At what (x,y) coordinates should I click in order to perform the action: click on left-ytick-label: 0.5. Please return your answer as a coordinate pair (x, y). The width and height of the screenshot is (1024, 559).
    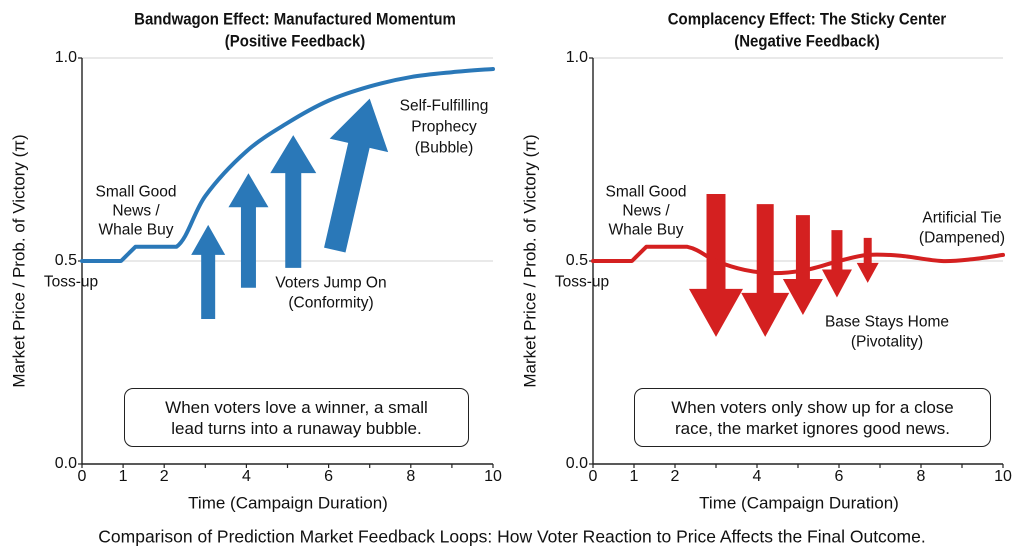
    Looking at the image, I should click on (65, 260).